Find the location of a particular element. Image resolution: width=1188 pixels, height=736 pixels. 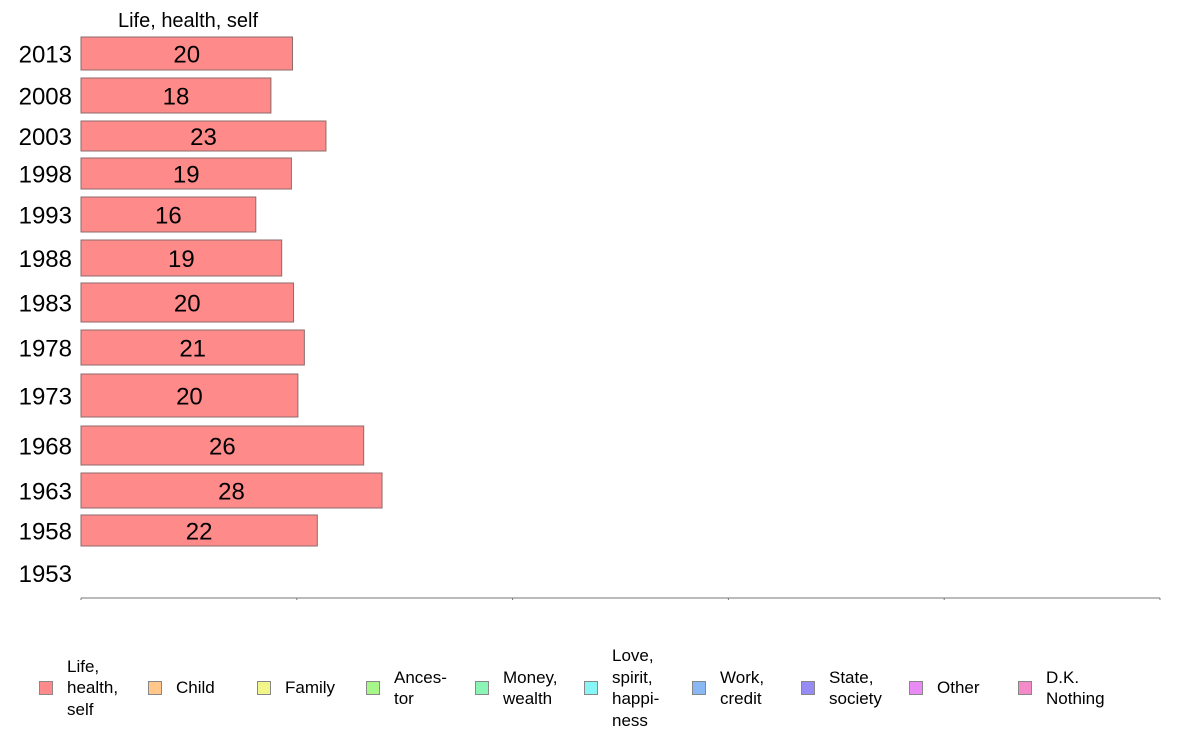

bar-1963 is located at coordinates (231, 490).